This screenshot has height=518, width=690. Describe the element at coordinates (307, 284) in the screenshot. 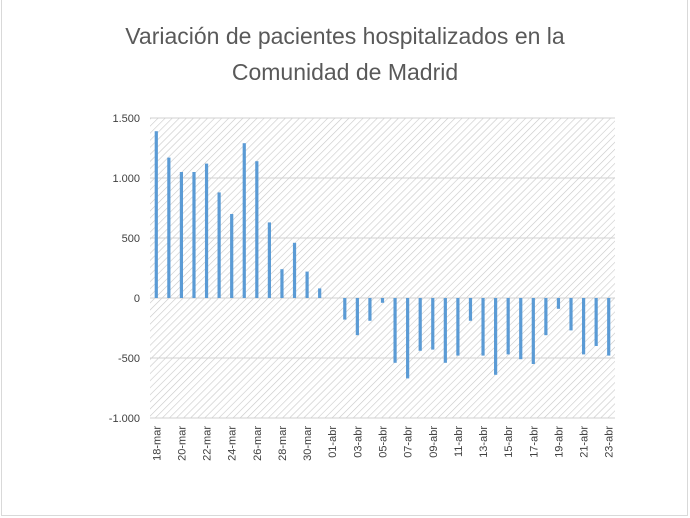

I see `bar-30-mar` at that location.